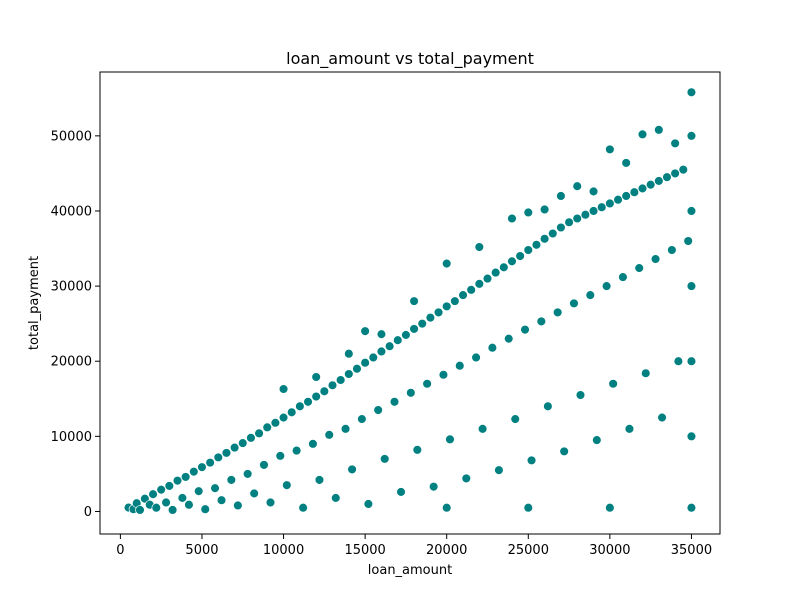 Image resolution: width=800 pixels, height=600 pixels. Describe the element at coordinates (34, 303) in the screenshot. I see `y-axis-label: total_payment` at that location.